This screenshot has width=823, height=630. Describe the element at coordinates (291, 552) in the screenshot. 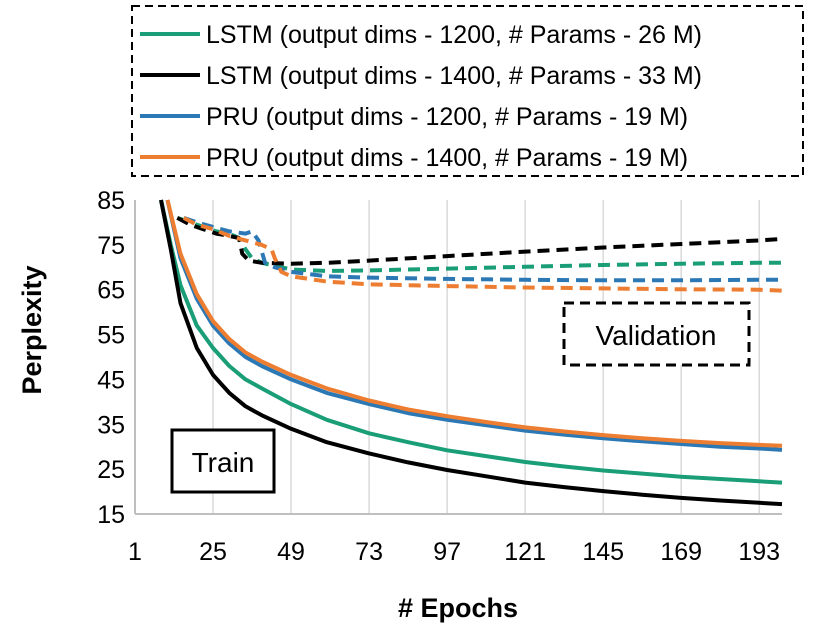

I see `x-tick-label: 49` at that location.